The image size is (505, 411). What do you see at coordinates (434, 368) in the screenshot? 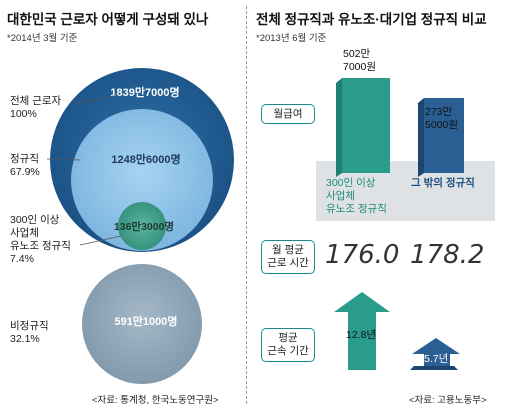
I see `tenure-base-shadow` at bounding box center [434, 368].